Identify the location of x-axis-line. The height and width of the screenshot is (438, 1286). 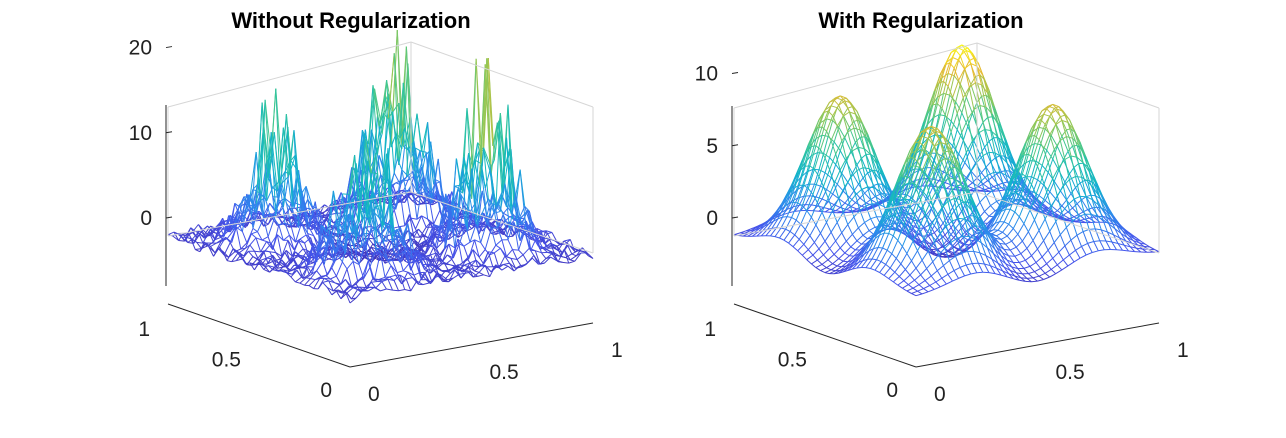
(471, 345).